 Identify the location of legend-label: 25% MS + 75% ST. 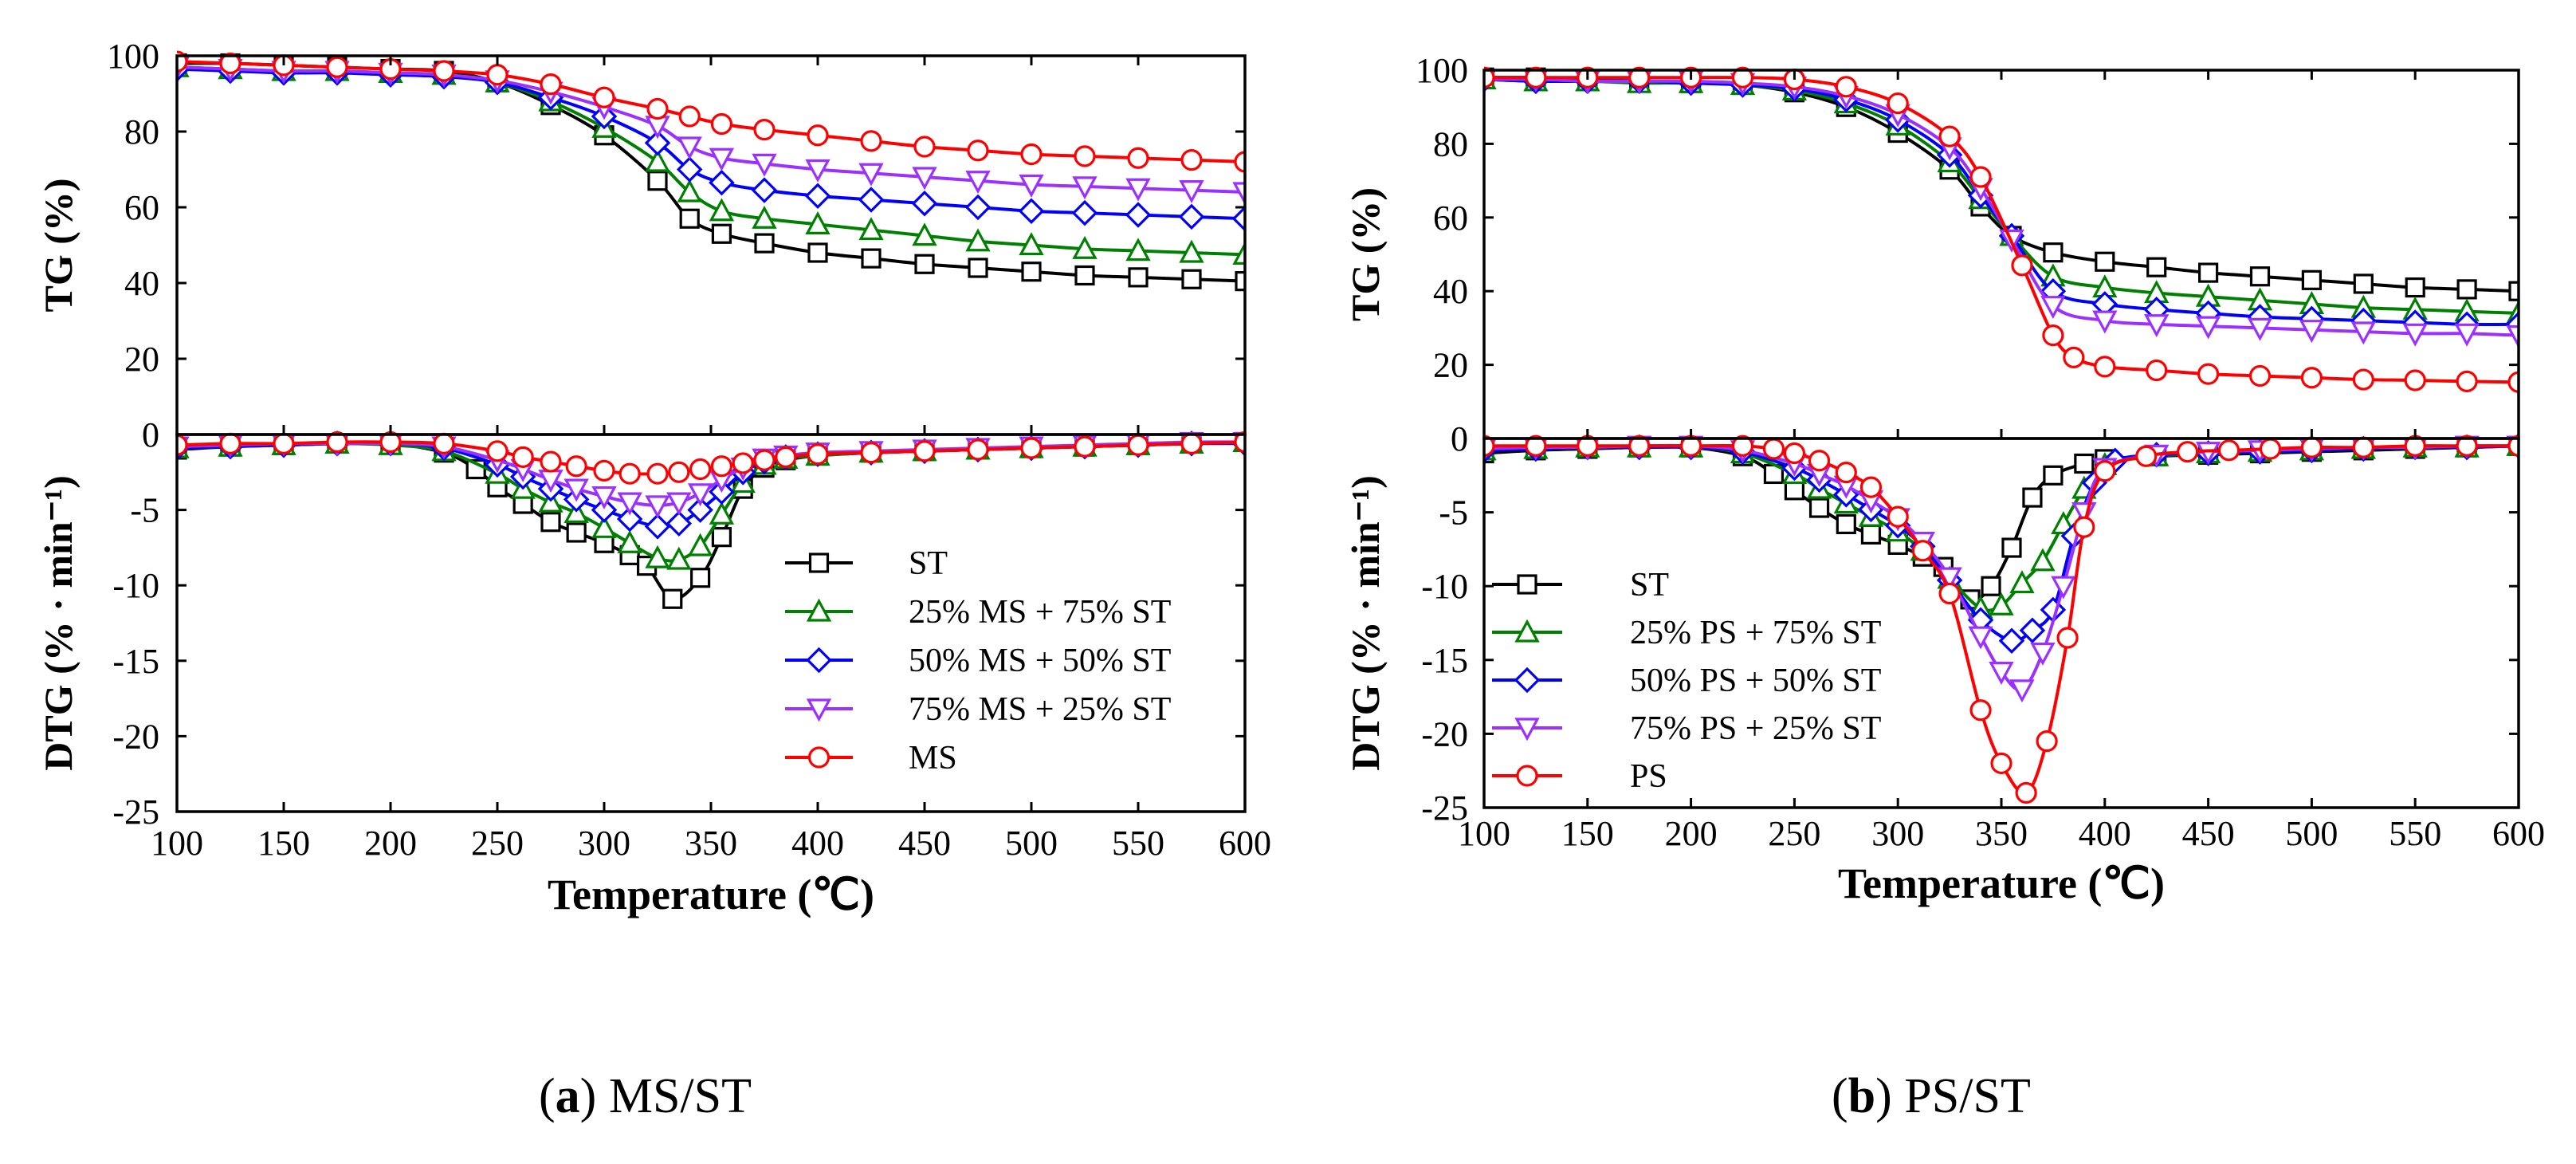
(1040, 612).